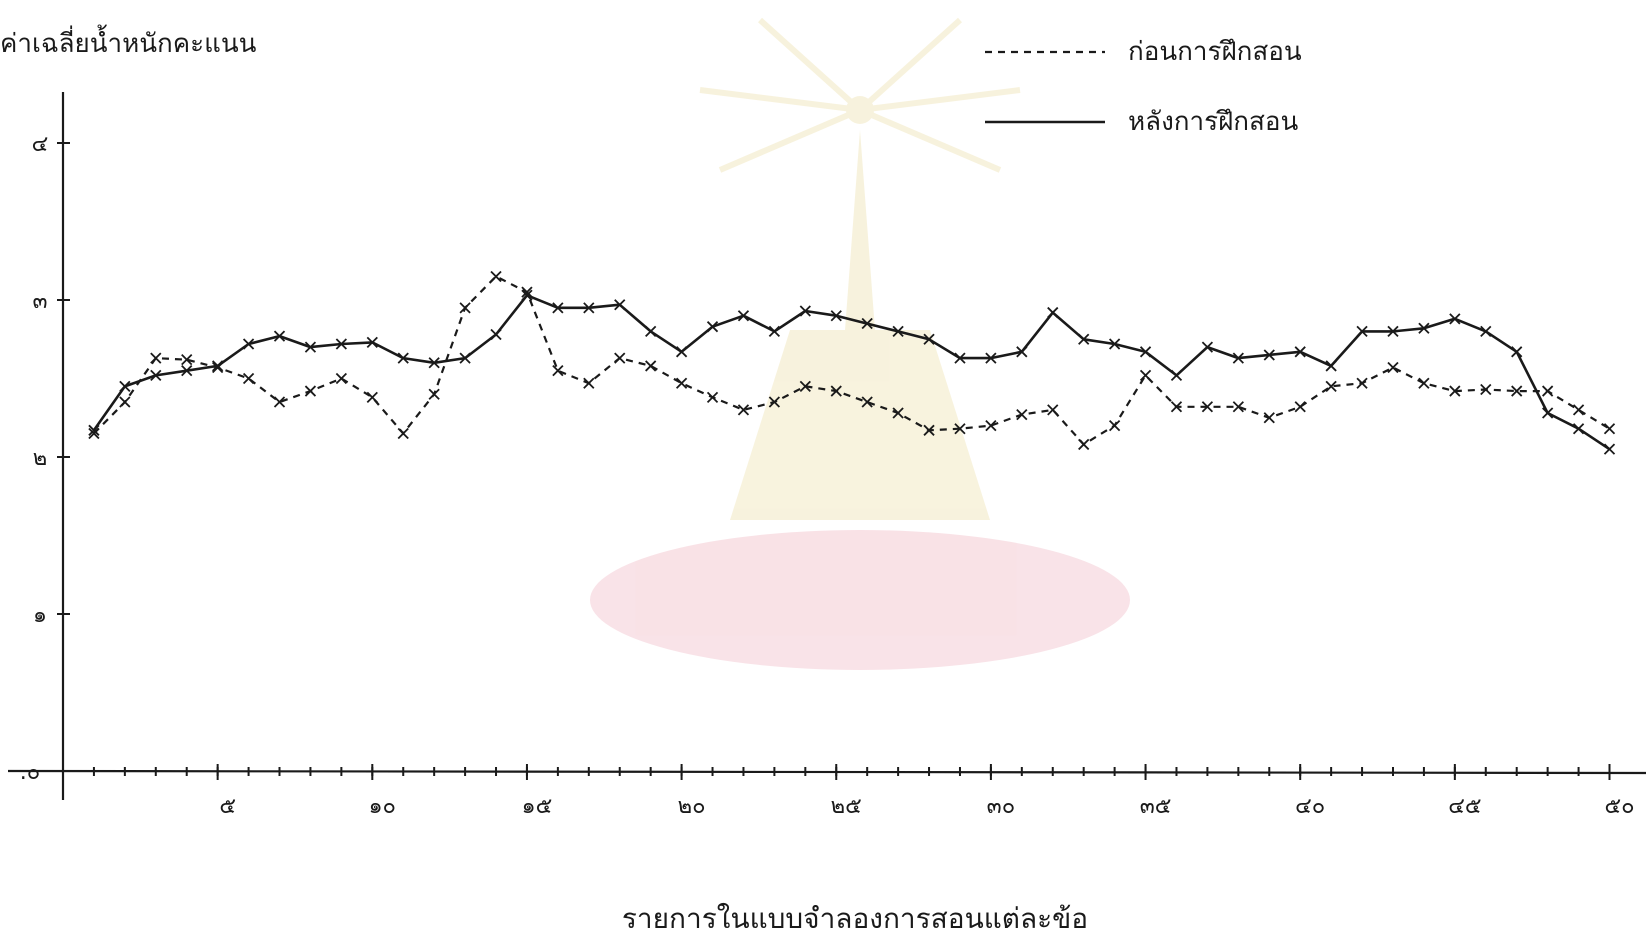 The image size is (1646, 938). What do you see at coordinates (40, 615) in the screenshot?
I see `y-tick-label: ๑` at bounding box center [40, 615].